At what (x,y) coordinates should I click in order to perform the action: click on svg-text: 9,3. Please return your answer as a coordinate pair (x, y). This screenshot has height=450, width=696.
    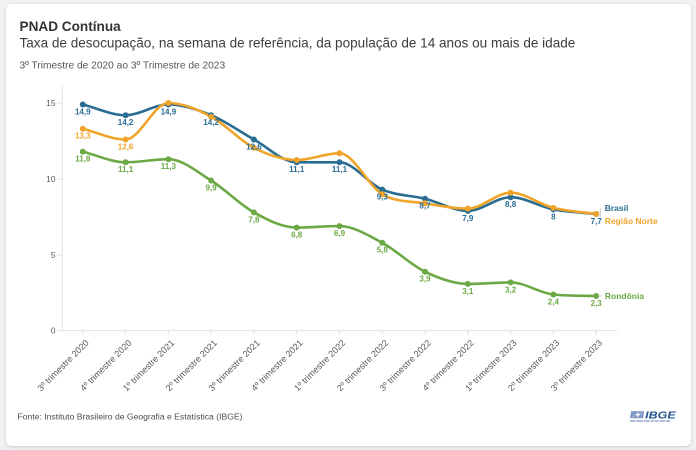
    Looking at the image, I should click on (383, 197).